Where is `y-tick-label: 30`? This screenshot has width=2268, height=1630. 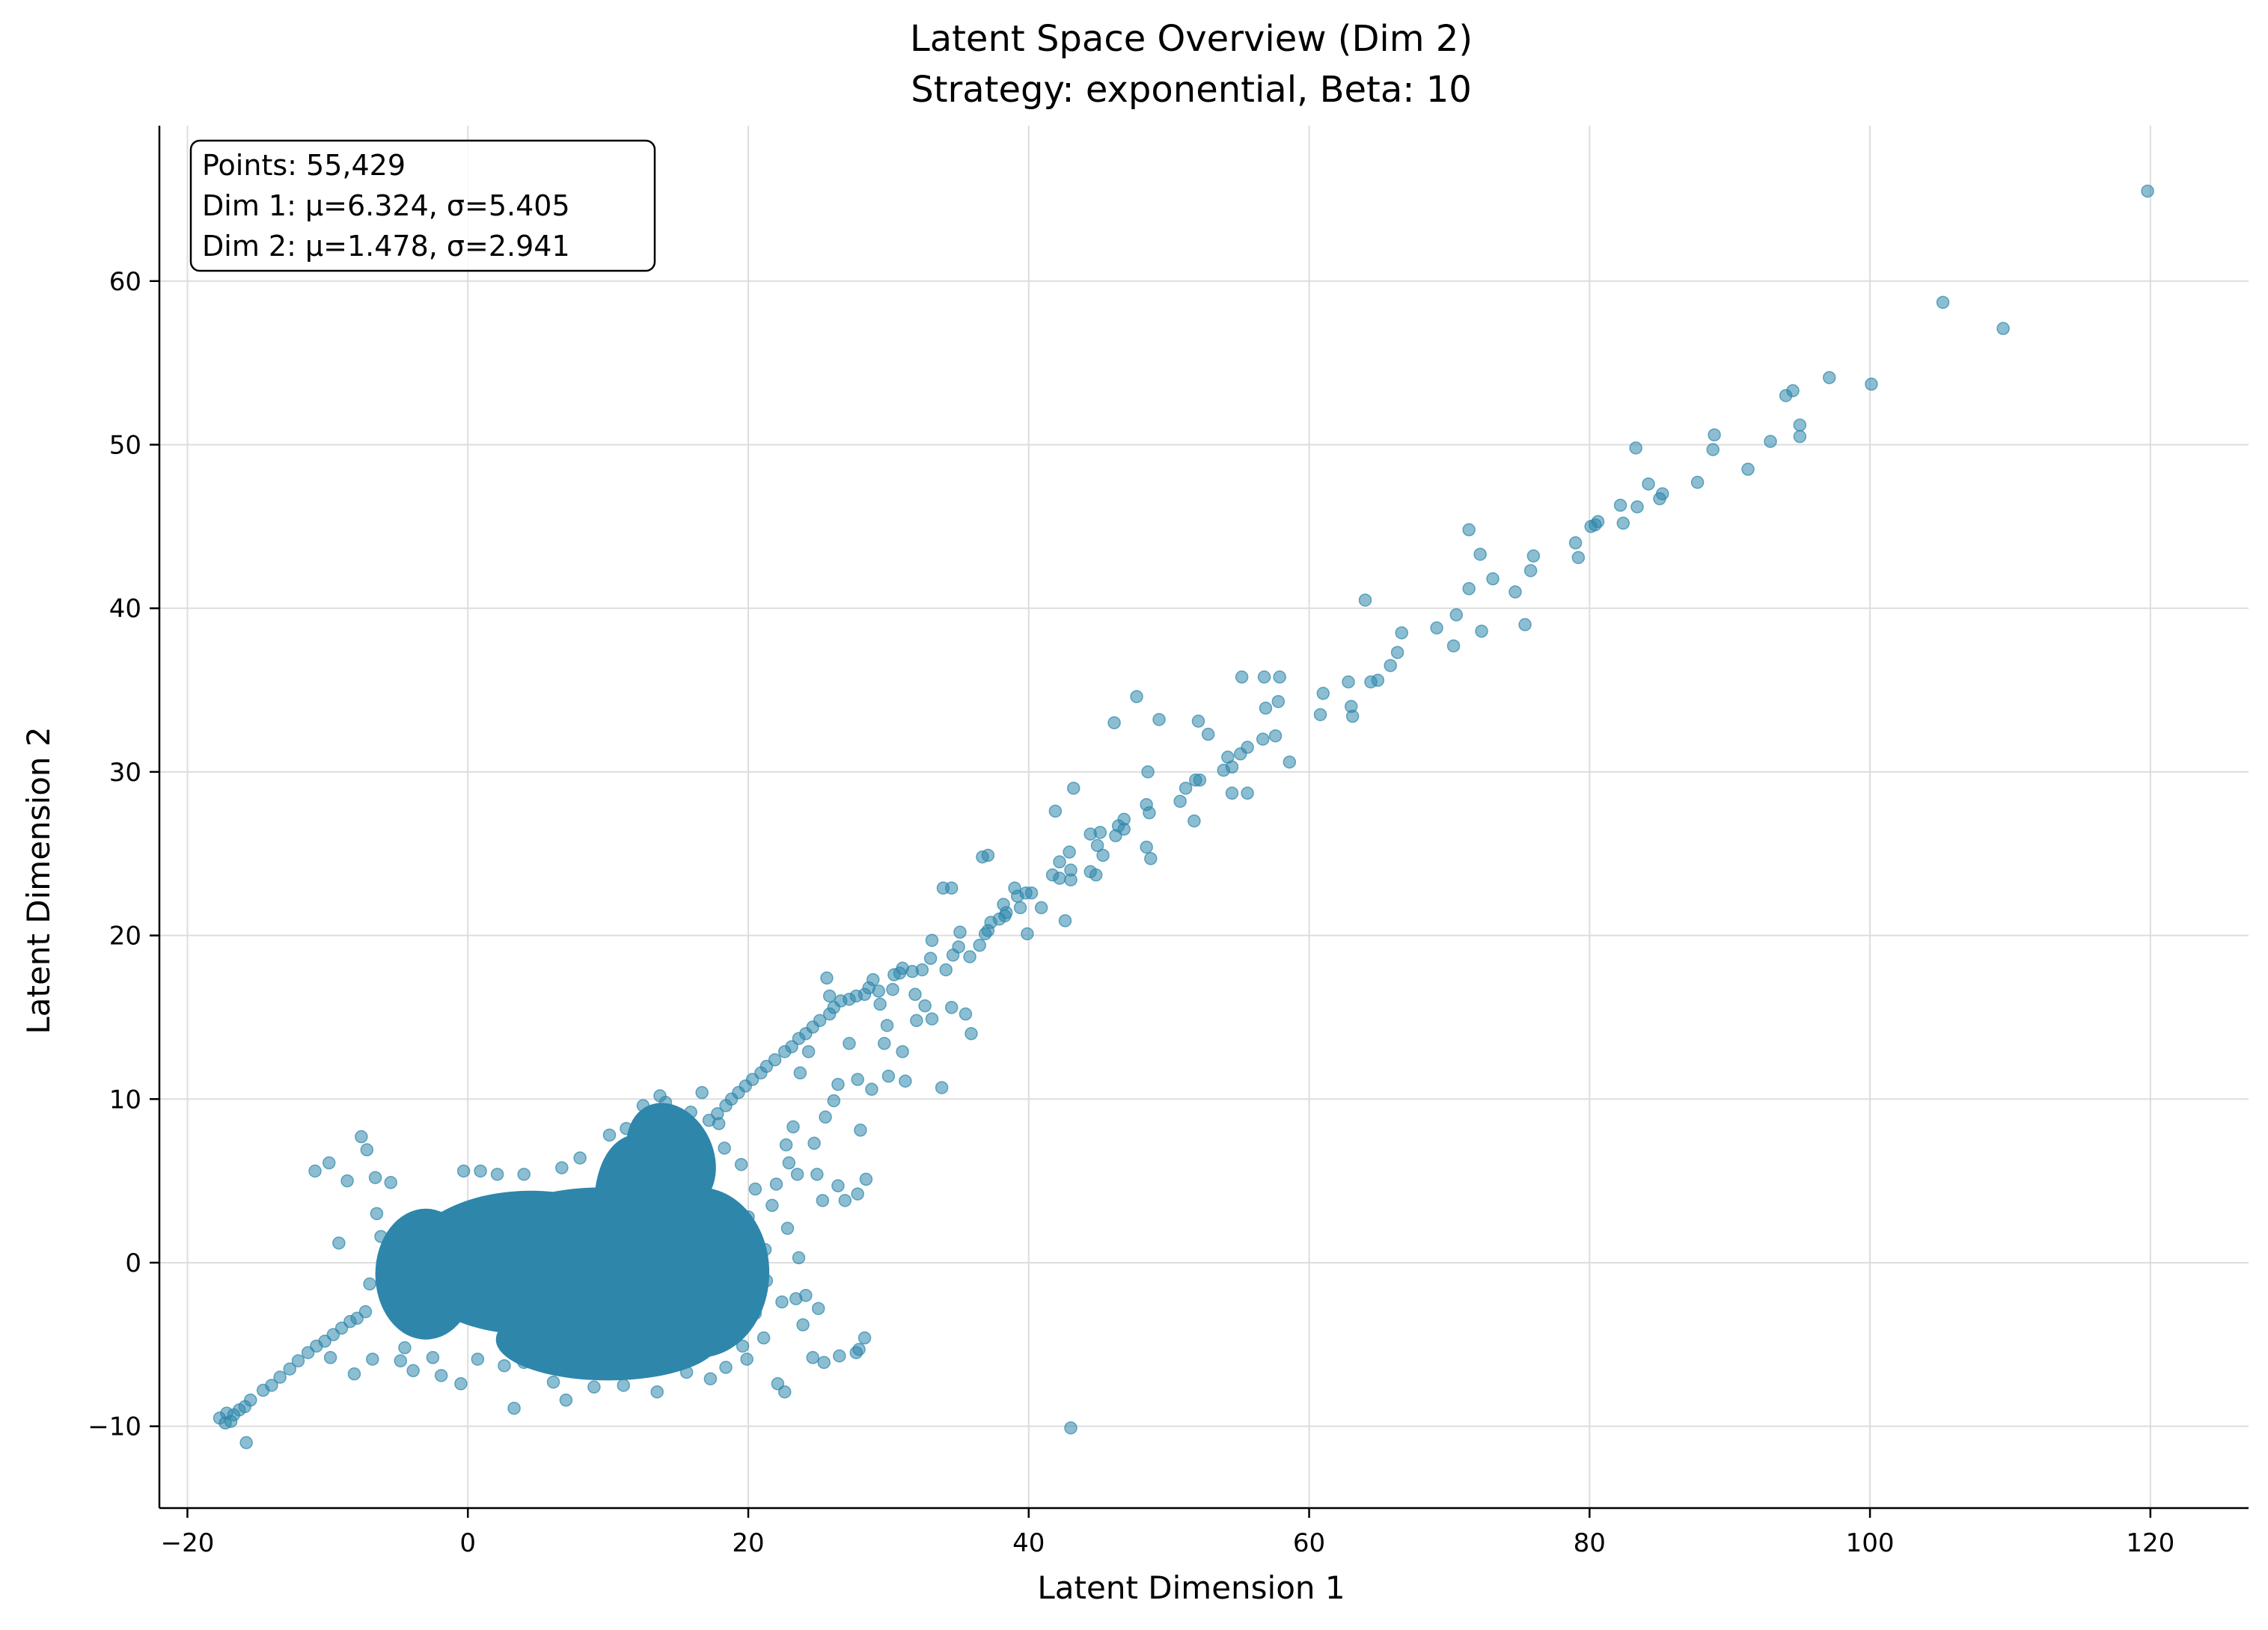 y-tick-label: 30 is located at coordinates (125, 773).